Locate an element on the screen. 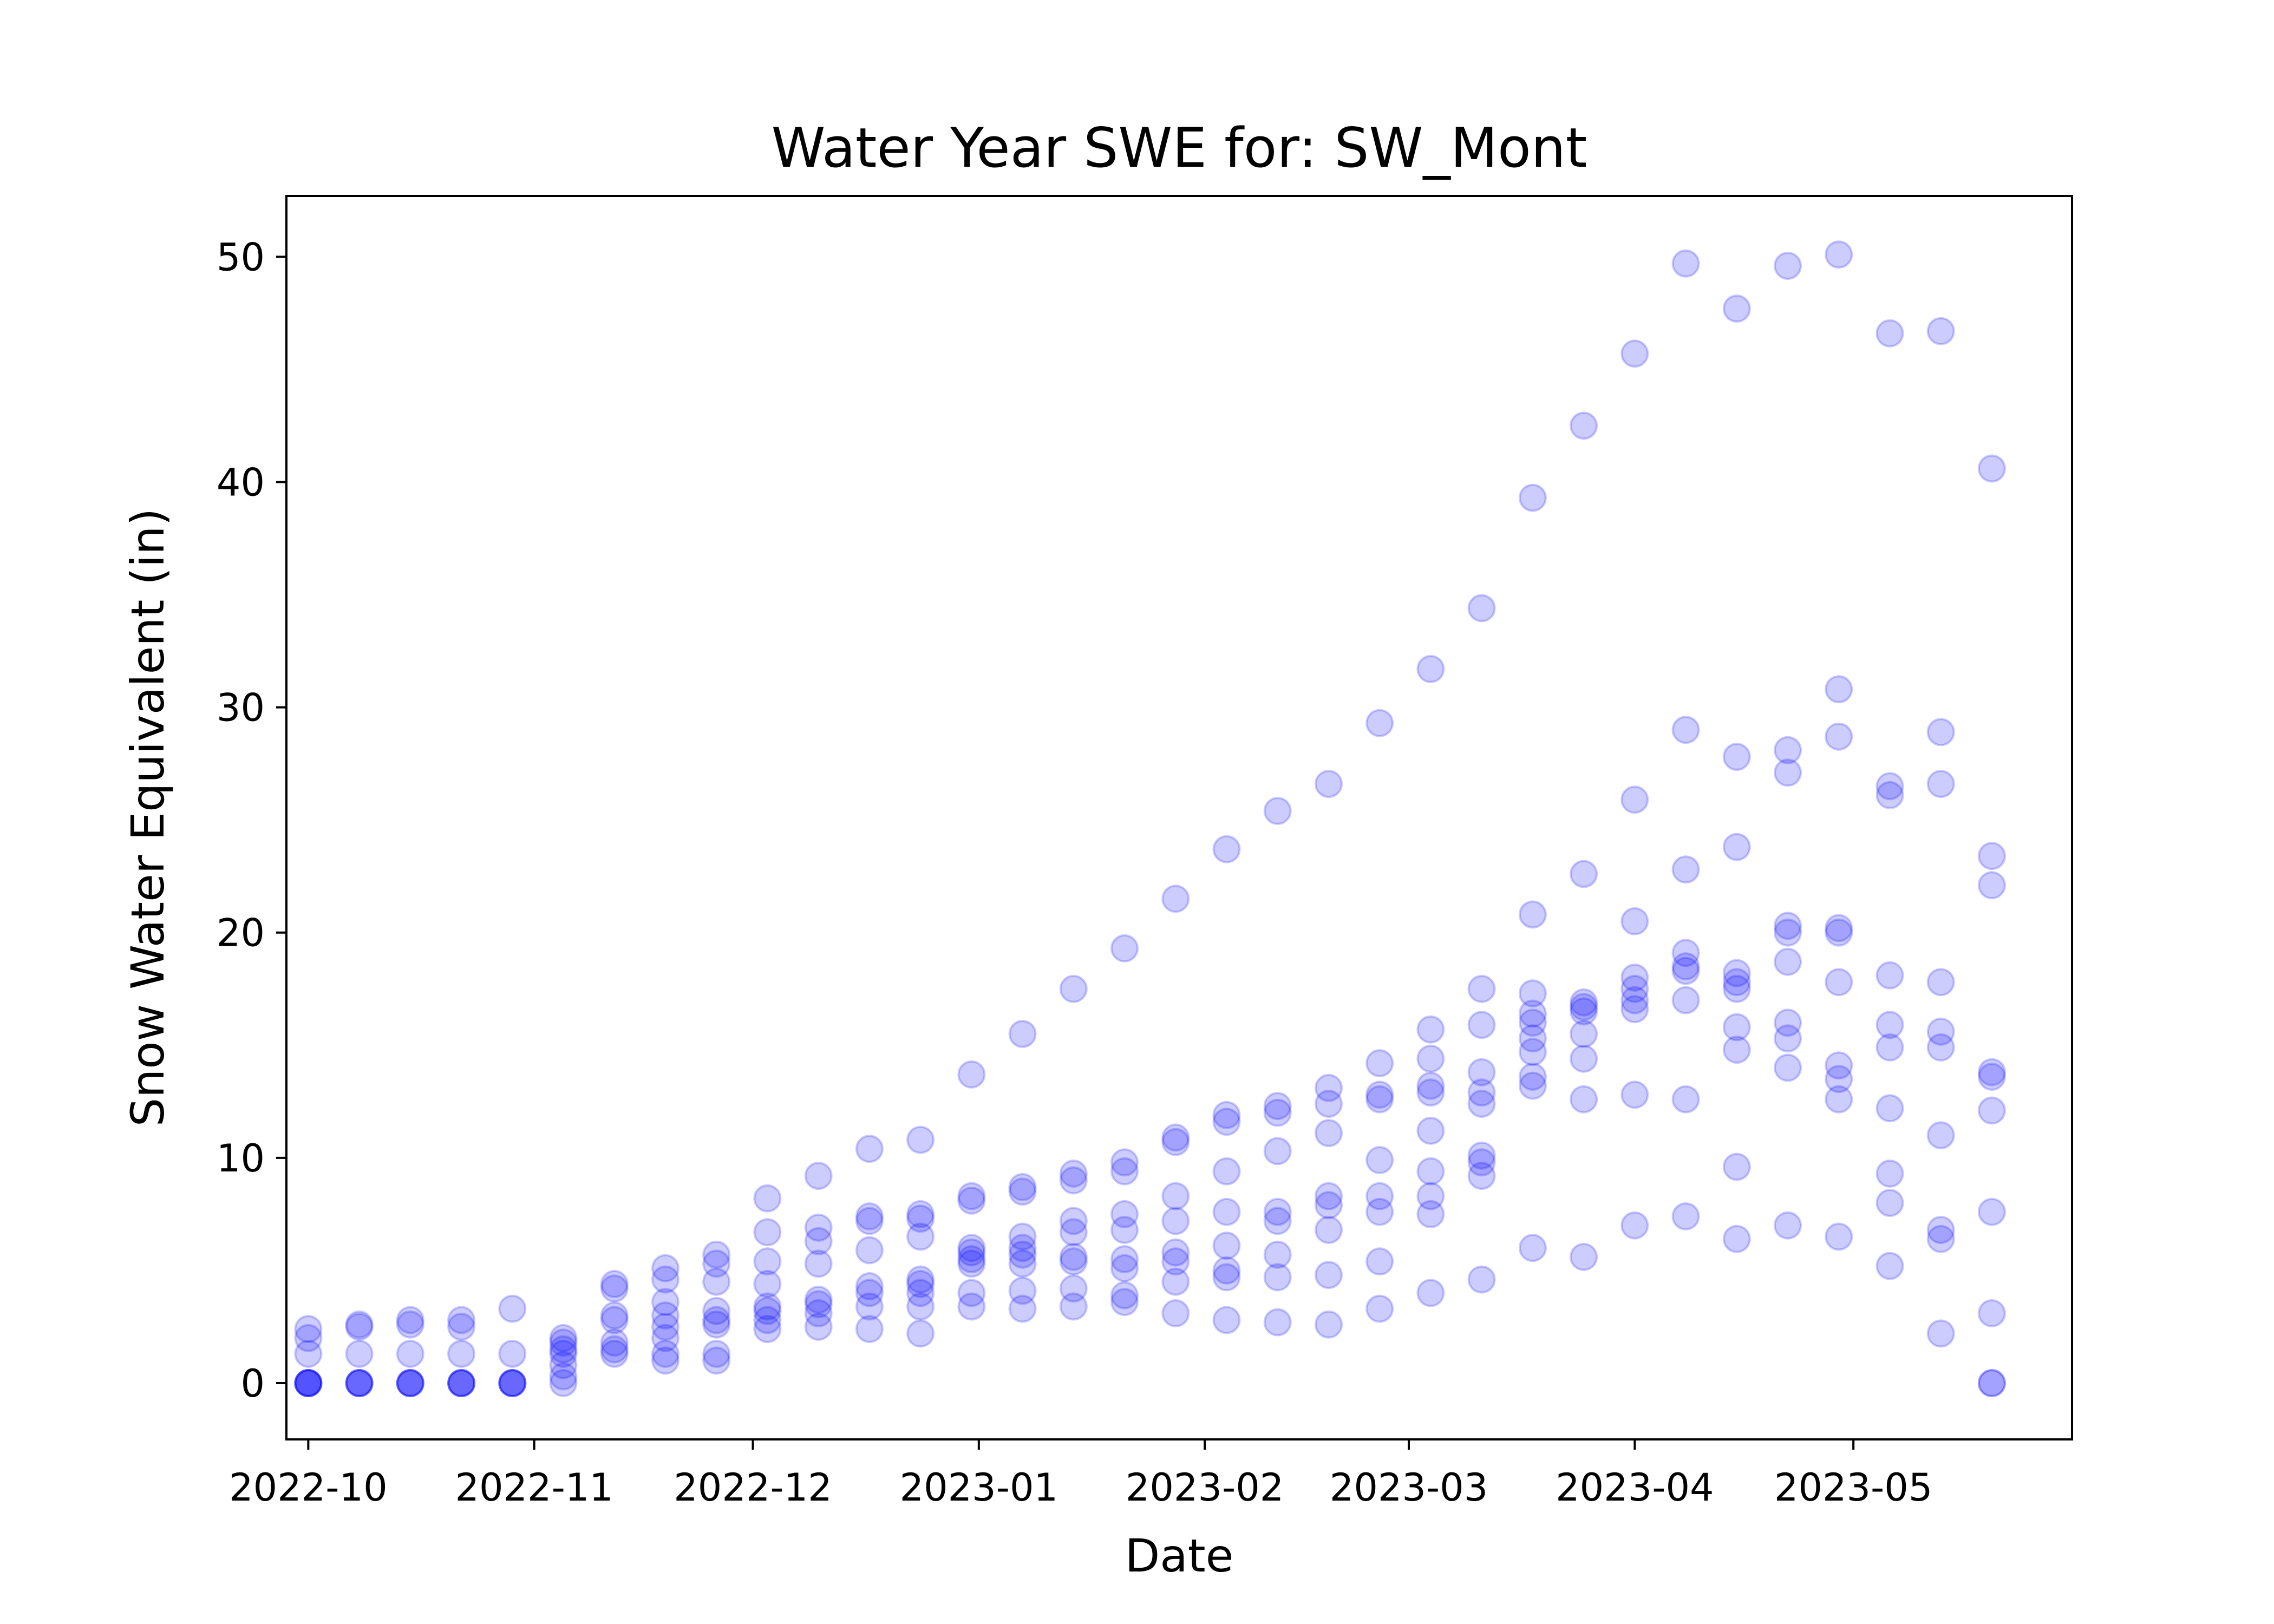 This screenshot has height=1624, width=2274. x-tick-label: 2023-04 is located at coordinates (1635, 1487).